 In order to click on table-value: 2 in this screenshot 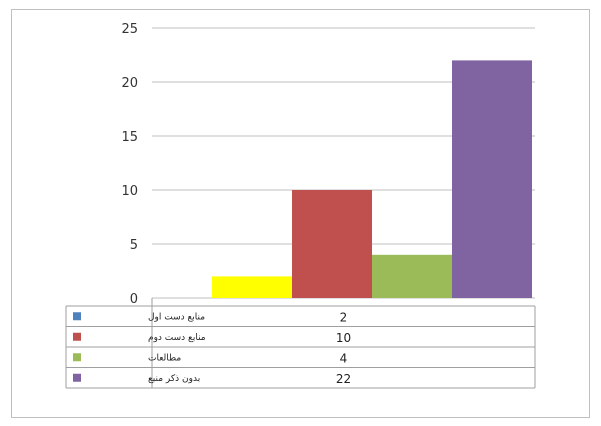, I will do `click(344, 317)`.